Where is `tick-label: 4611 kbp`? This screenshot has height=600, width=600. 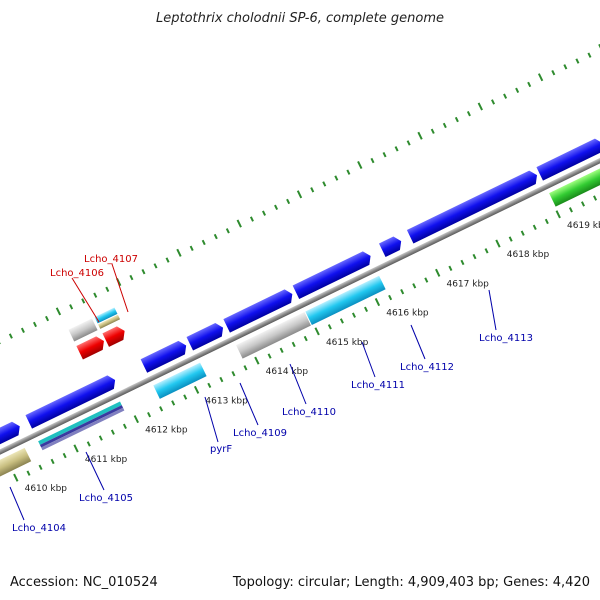
tick-label: 4611 kbp is located at coordinates (106, 460).